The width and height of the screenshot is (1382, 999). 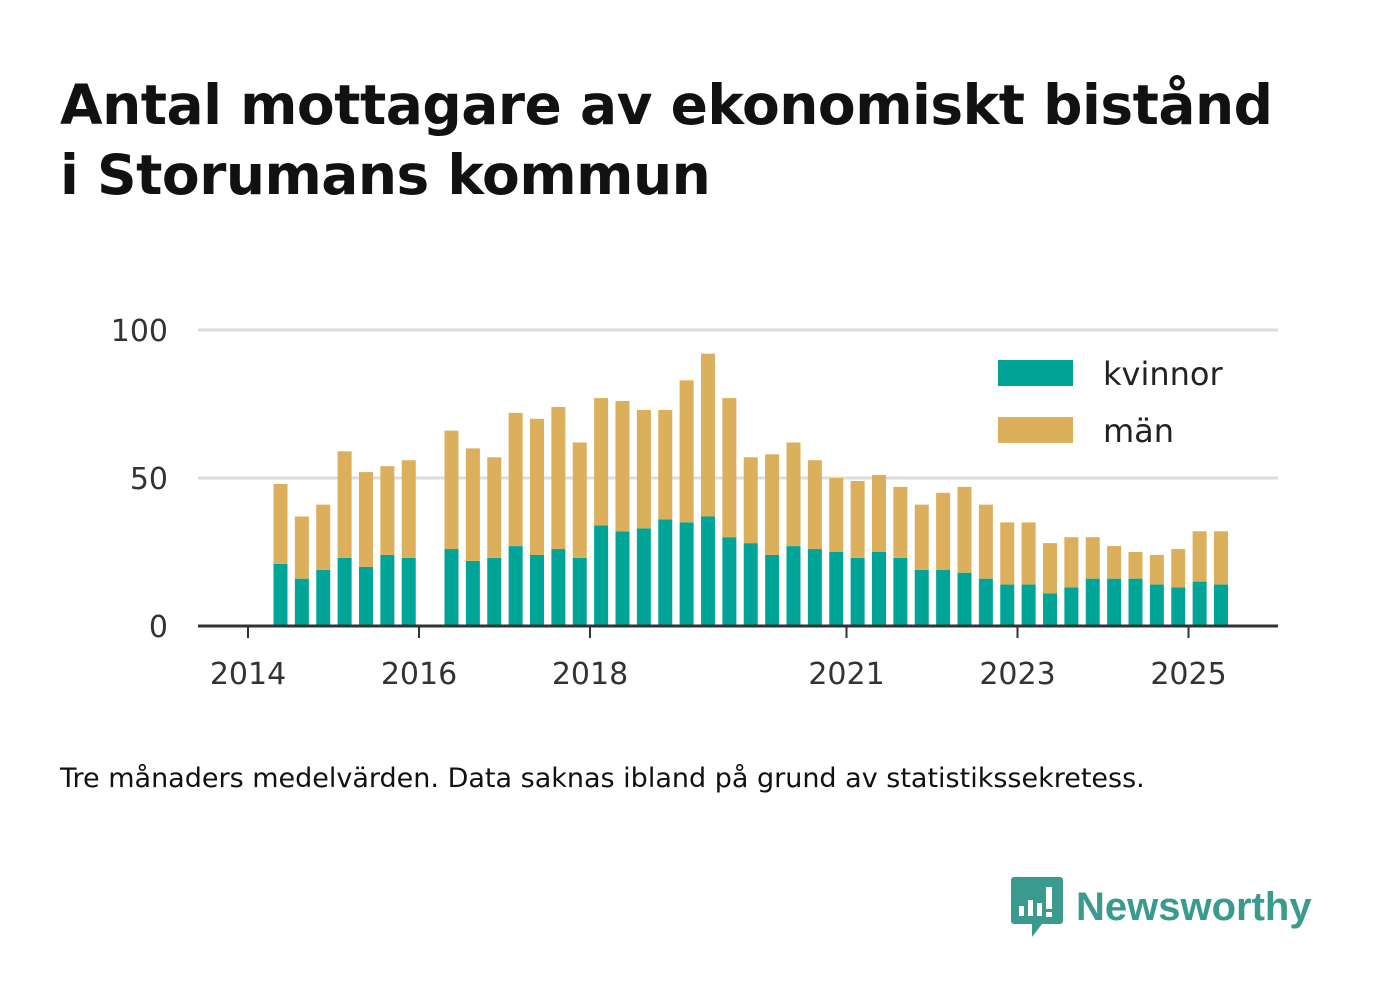 What do you see at coordinates (149, 479) in the screenshot?
I see `y-tick-label: 50` at bounding box center [149, 479].